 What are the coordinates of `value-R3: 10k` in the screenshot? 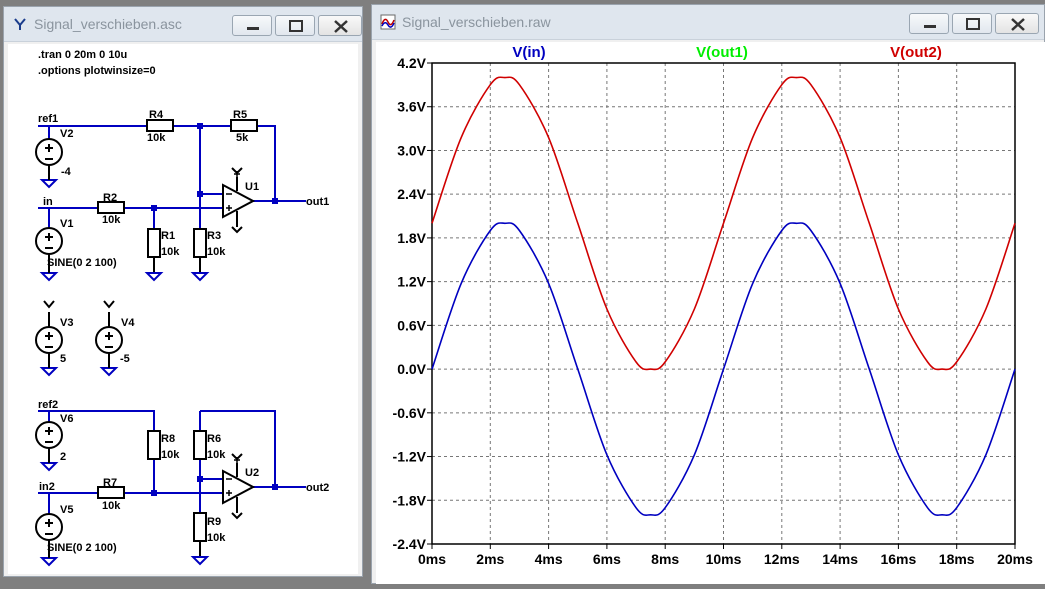 It's located at (216, 252).